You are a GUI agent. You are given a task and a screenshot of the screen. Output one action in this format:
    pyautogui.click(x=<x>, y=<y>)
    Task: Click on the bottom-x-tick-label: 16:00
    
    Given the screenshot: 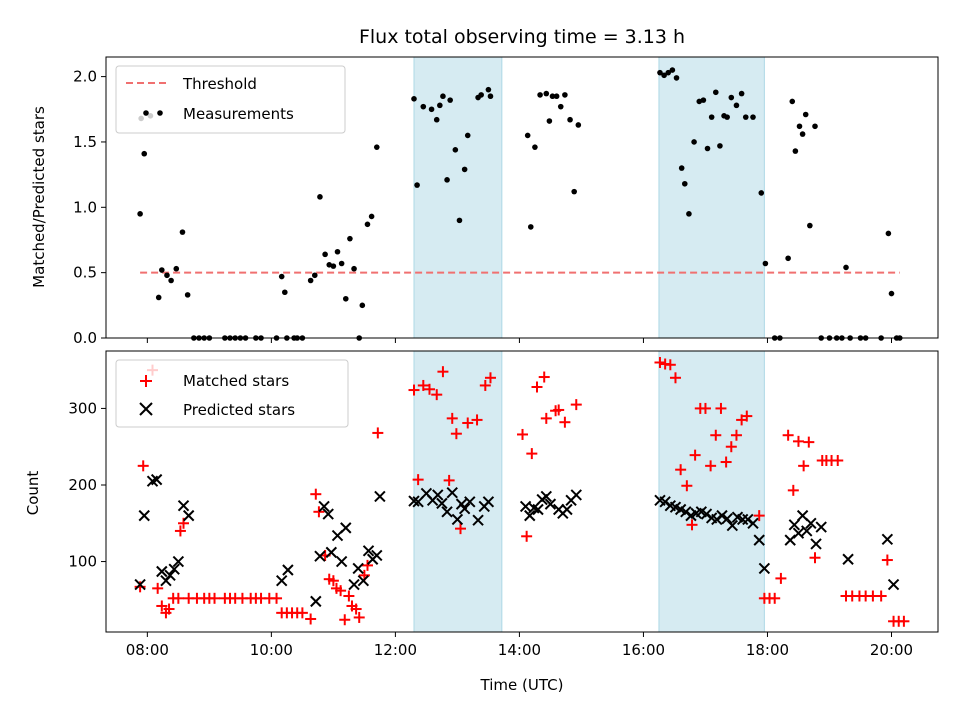 What is the action you would take?
    pyautogui.click(x=643, y=650)
    